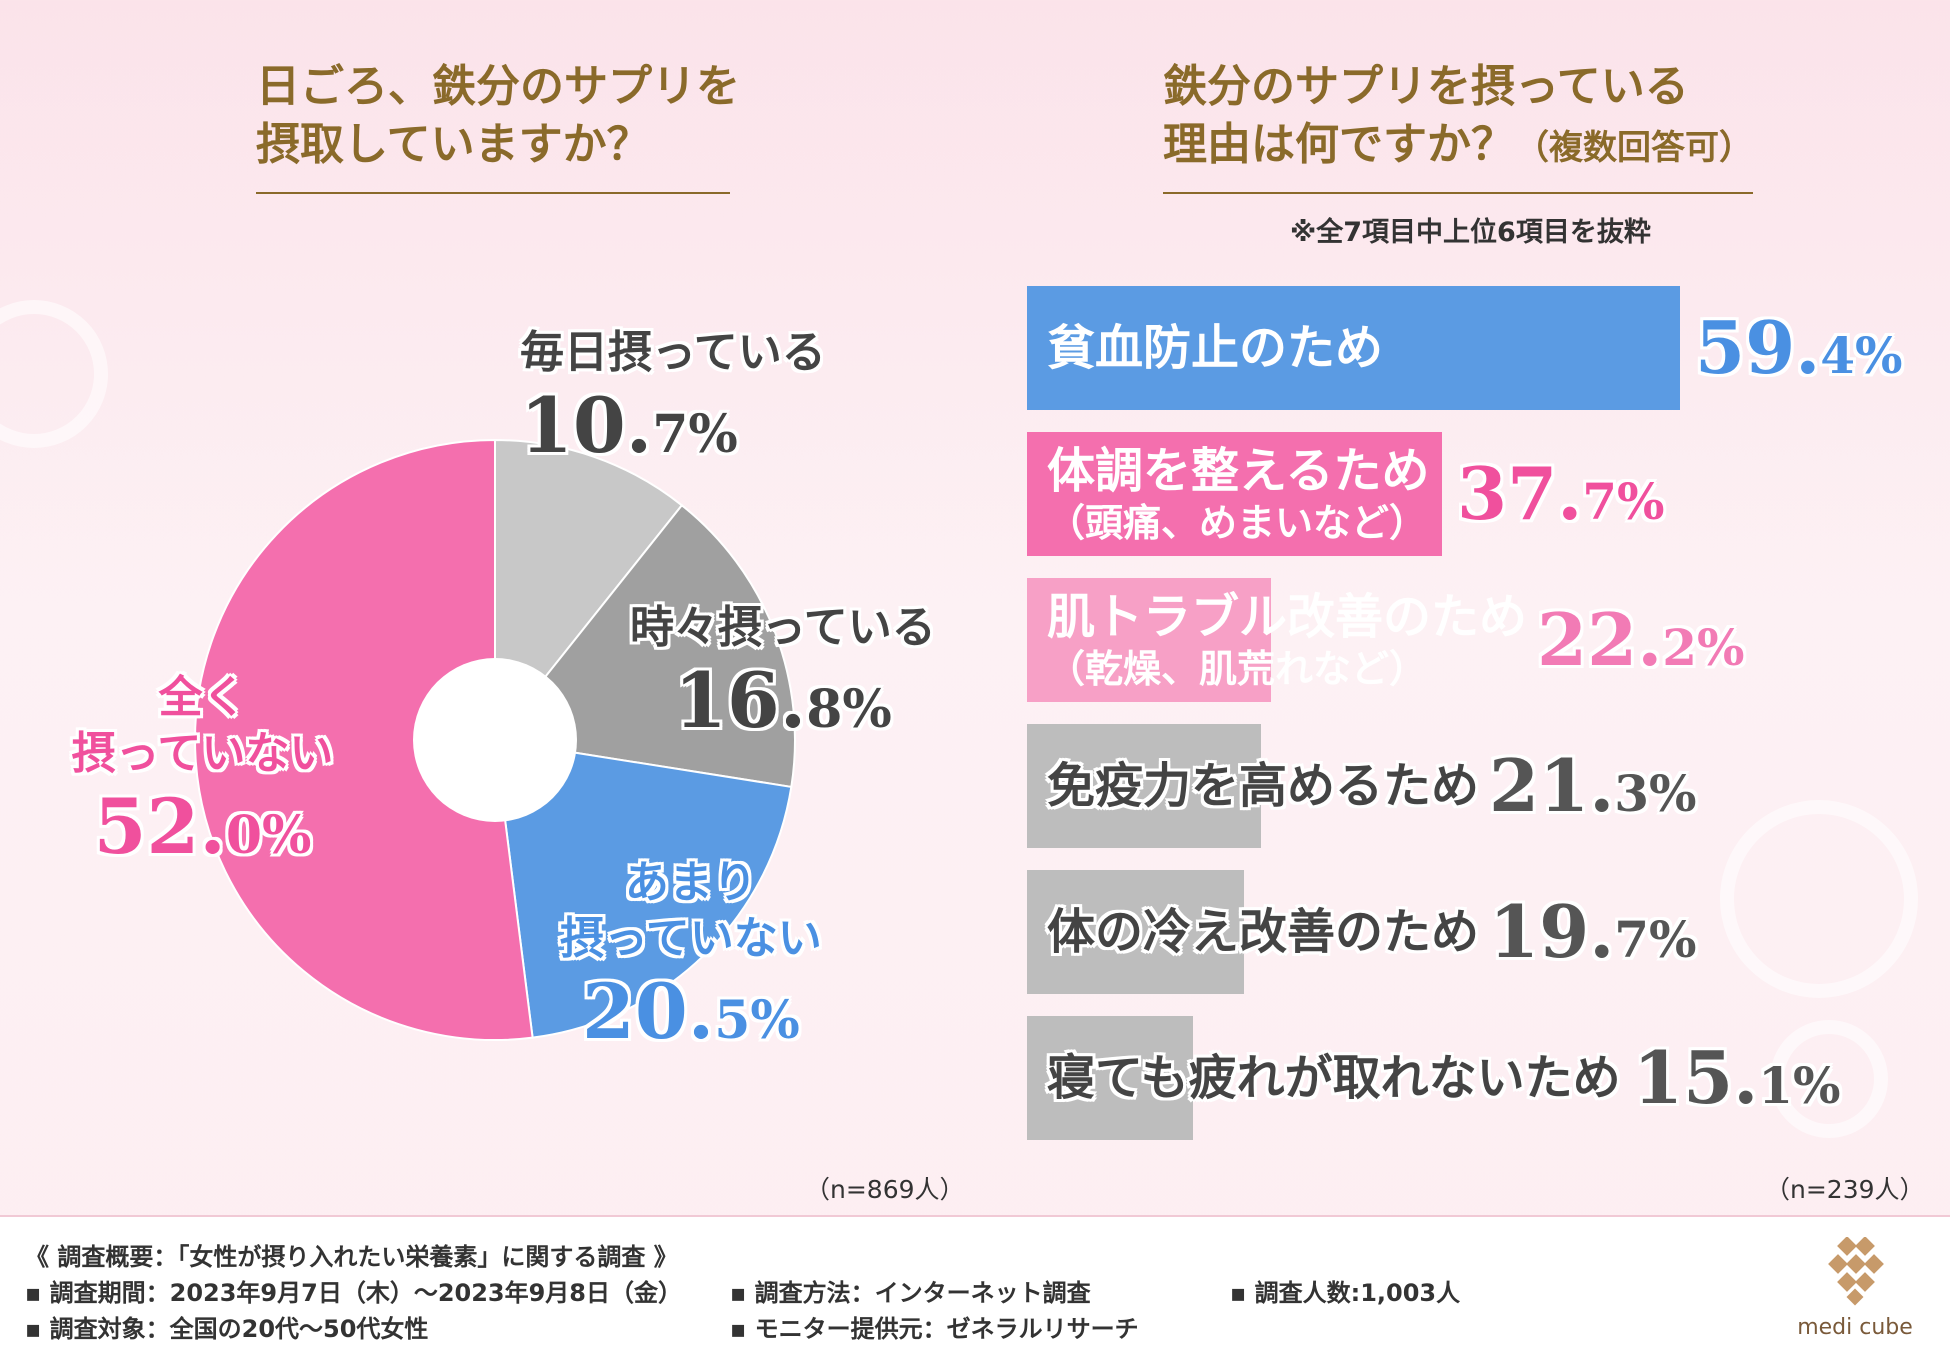 This screenshot has width=1950, height=1352. Describe the element at coordinates (1237, 523) in the screenshot. I see `bar-label-sub: （頭痛、めまいなど）` at that location.